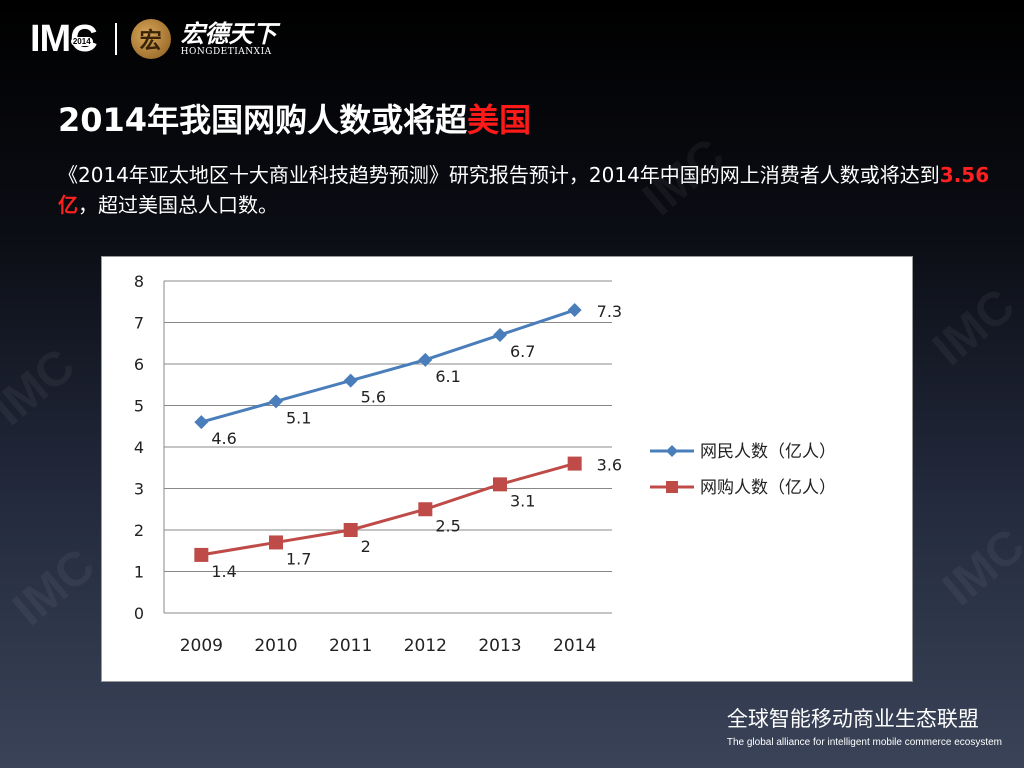  I want to click on data-label: 2, so click(366, 546).